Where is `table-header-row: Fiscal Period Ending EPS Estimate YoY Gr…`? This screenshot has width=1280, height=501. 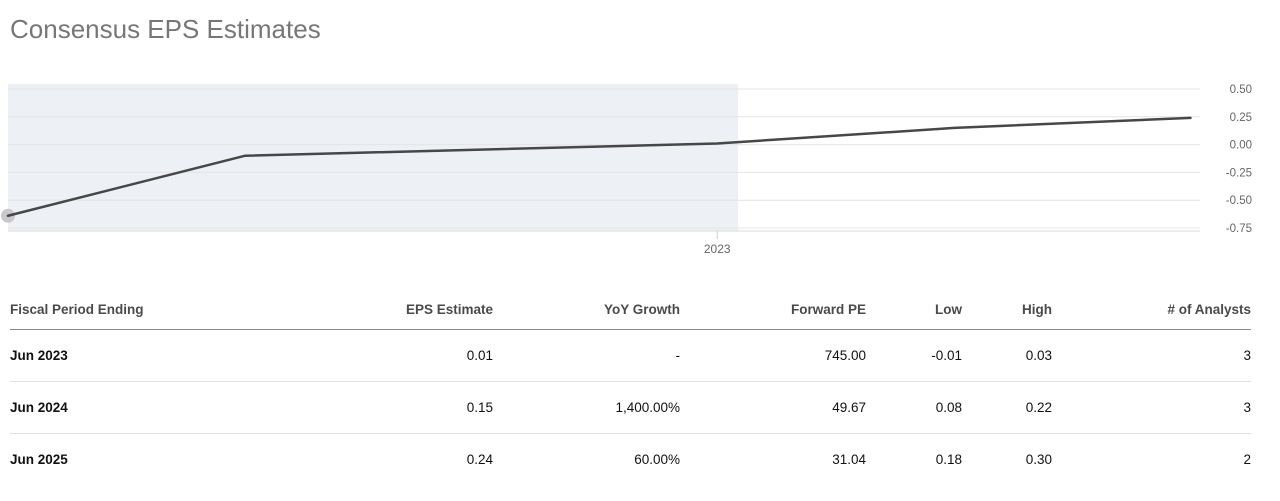 table-header-row: Fiscal Period Ending EPS Estimate YoY Gr… is located at coordinates (630, 310).